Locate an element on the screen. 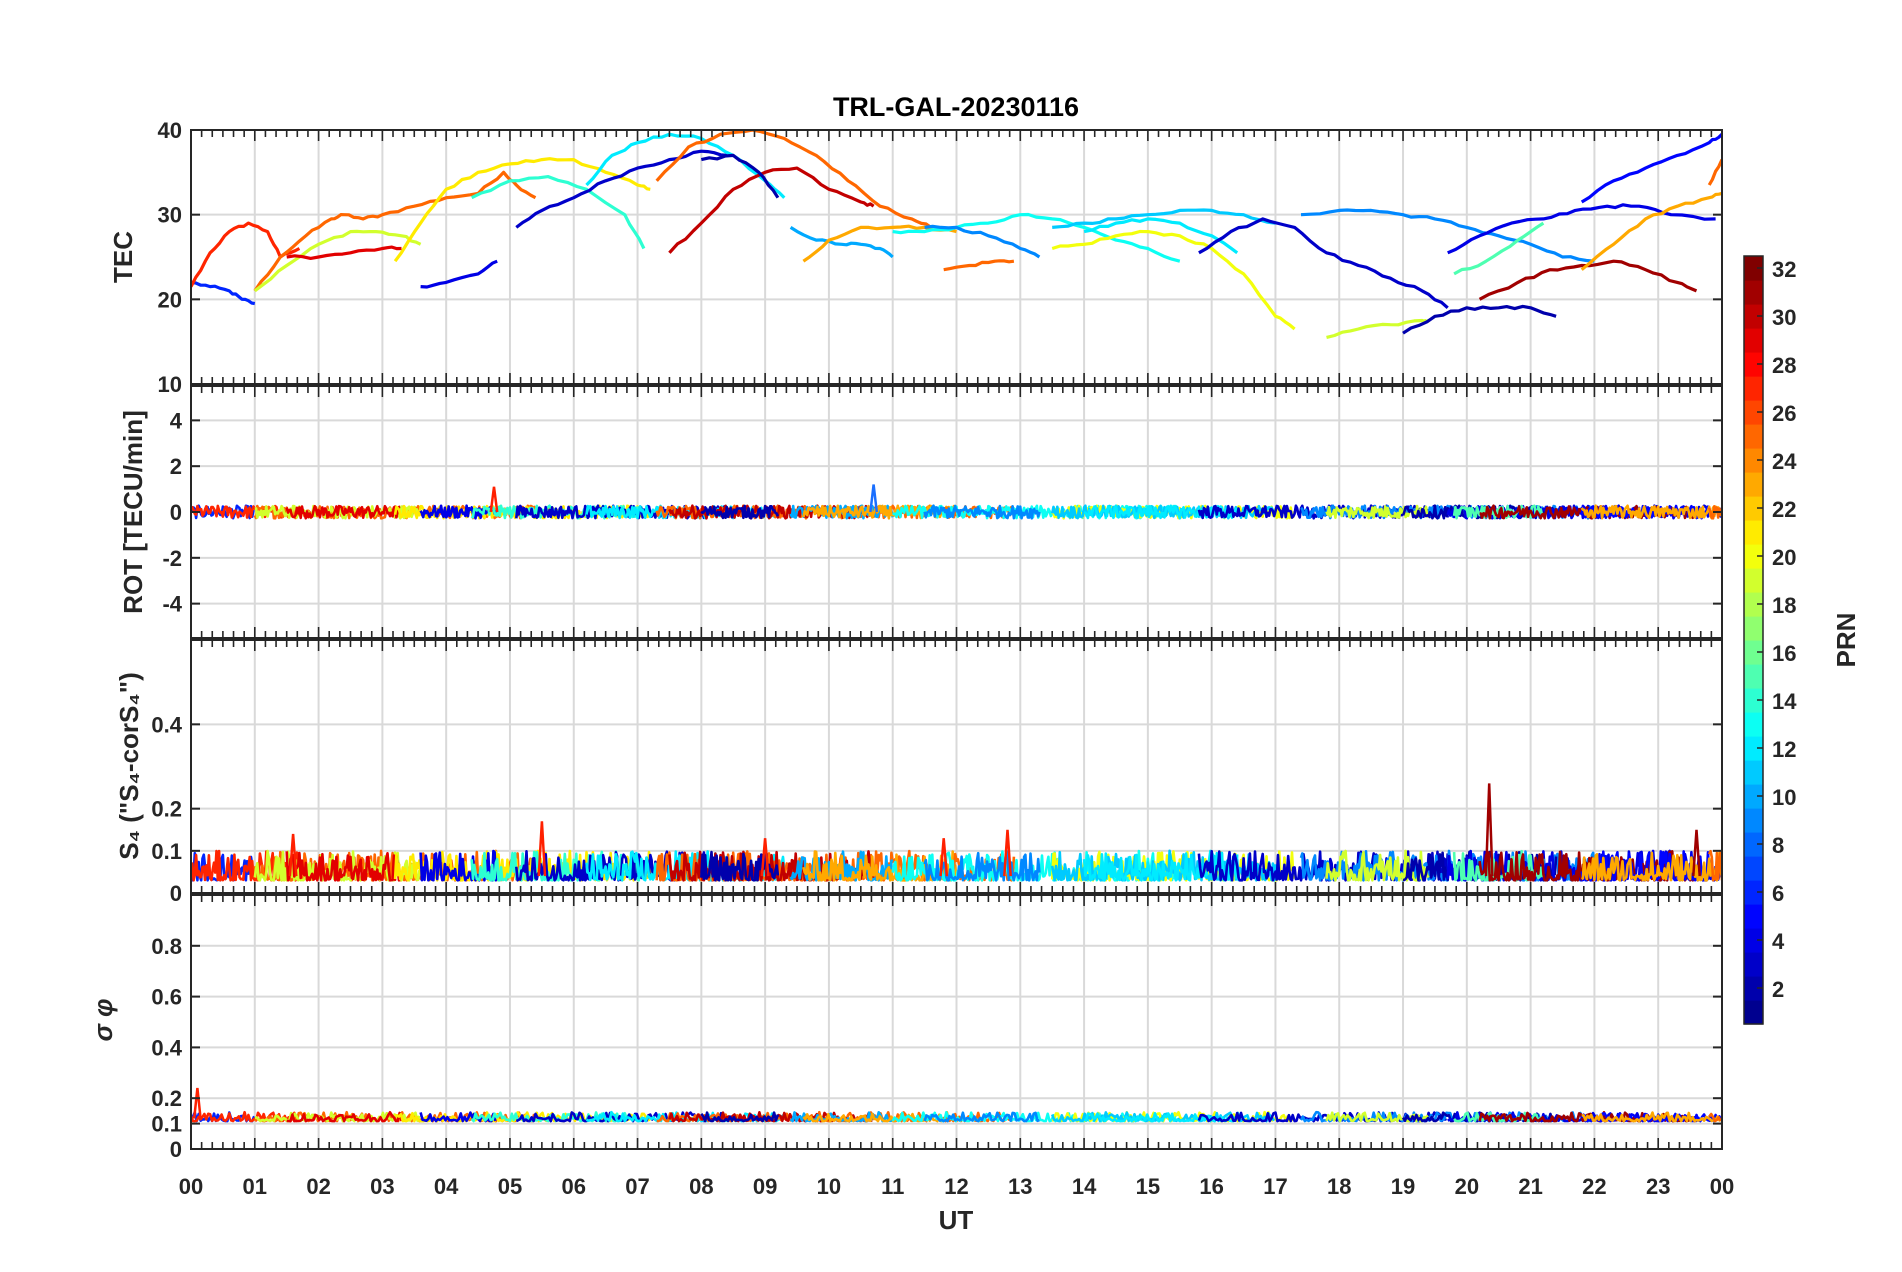 The height and width of the screenshot is (1272, 1902). x-tick-label: 03 is located at coordinates (382, 1186).